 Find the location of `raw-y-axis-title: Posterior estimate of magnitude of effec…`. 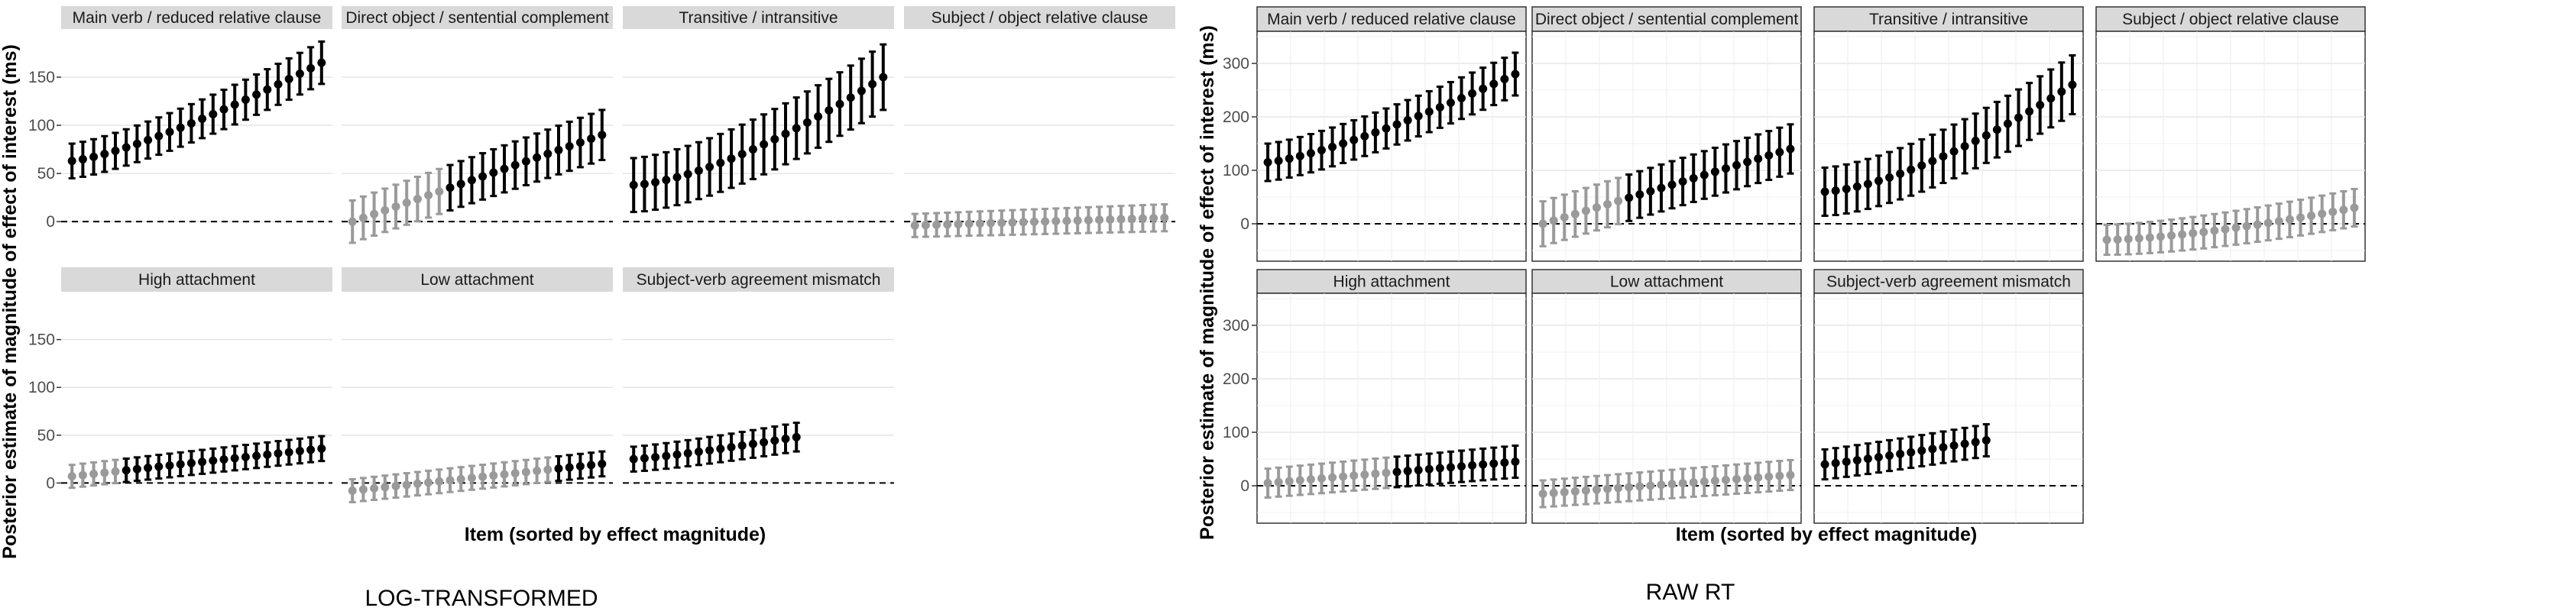

raw-y-axis-title: Posterior estimate of magnitude of effec… is located at coordinates (1207, 283).